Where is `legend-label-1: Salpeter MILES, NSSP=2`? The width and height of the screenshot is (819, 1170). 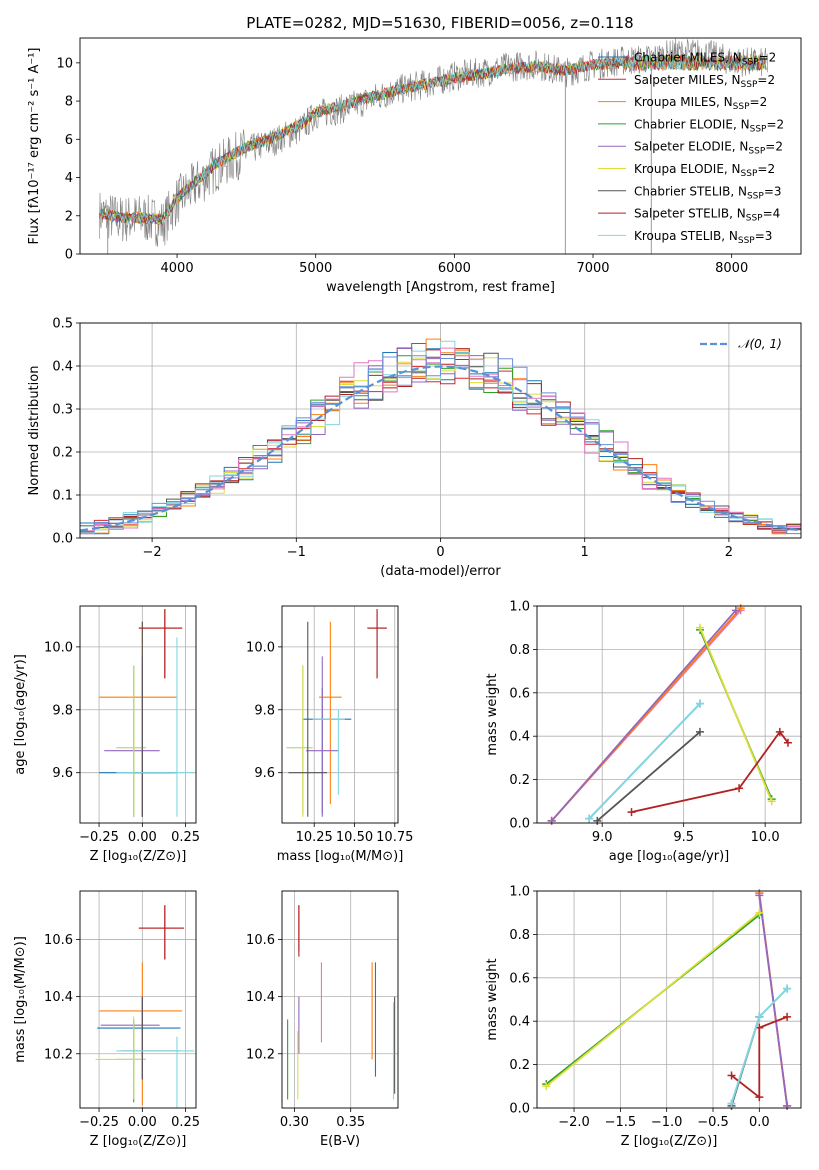
legend-label-1: Salpeter MILES, NSSP=2 is located at coordinates (704, 81).